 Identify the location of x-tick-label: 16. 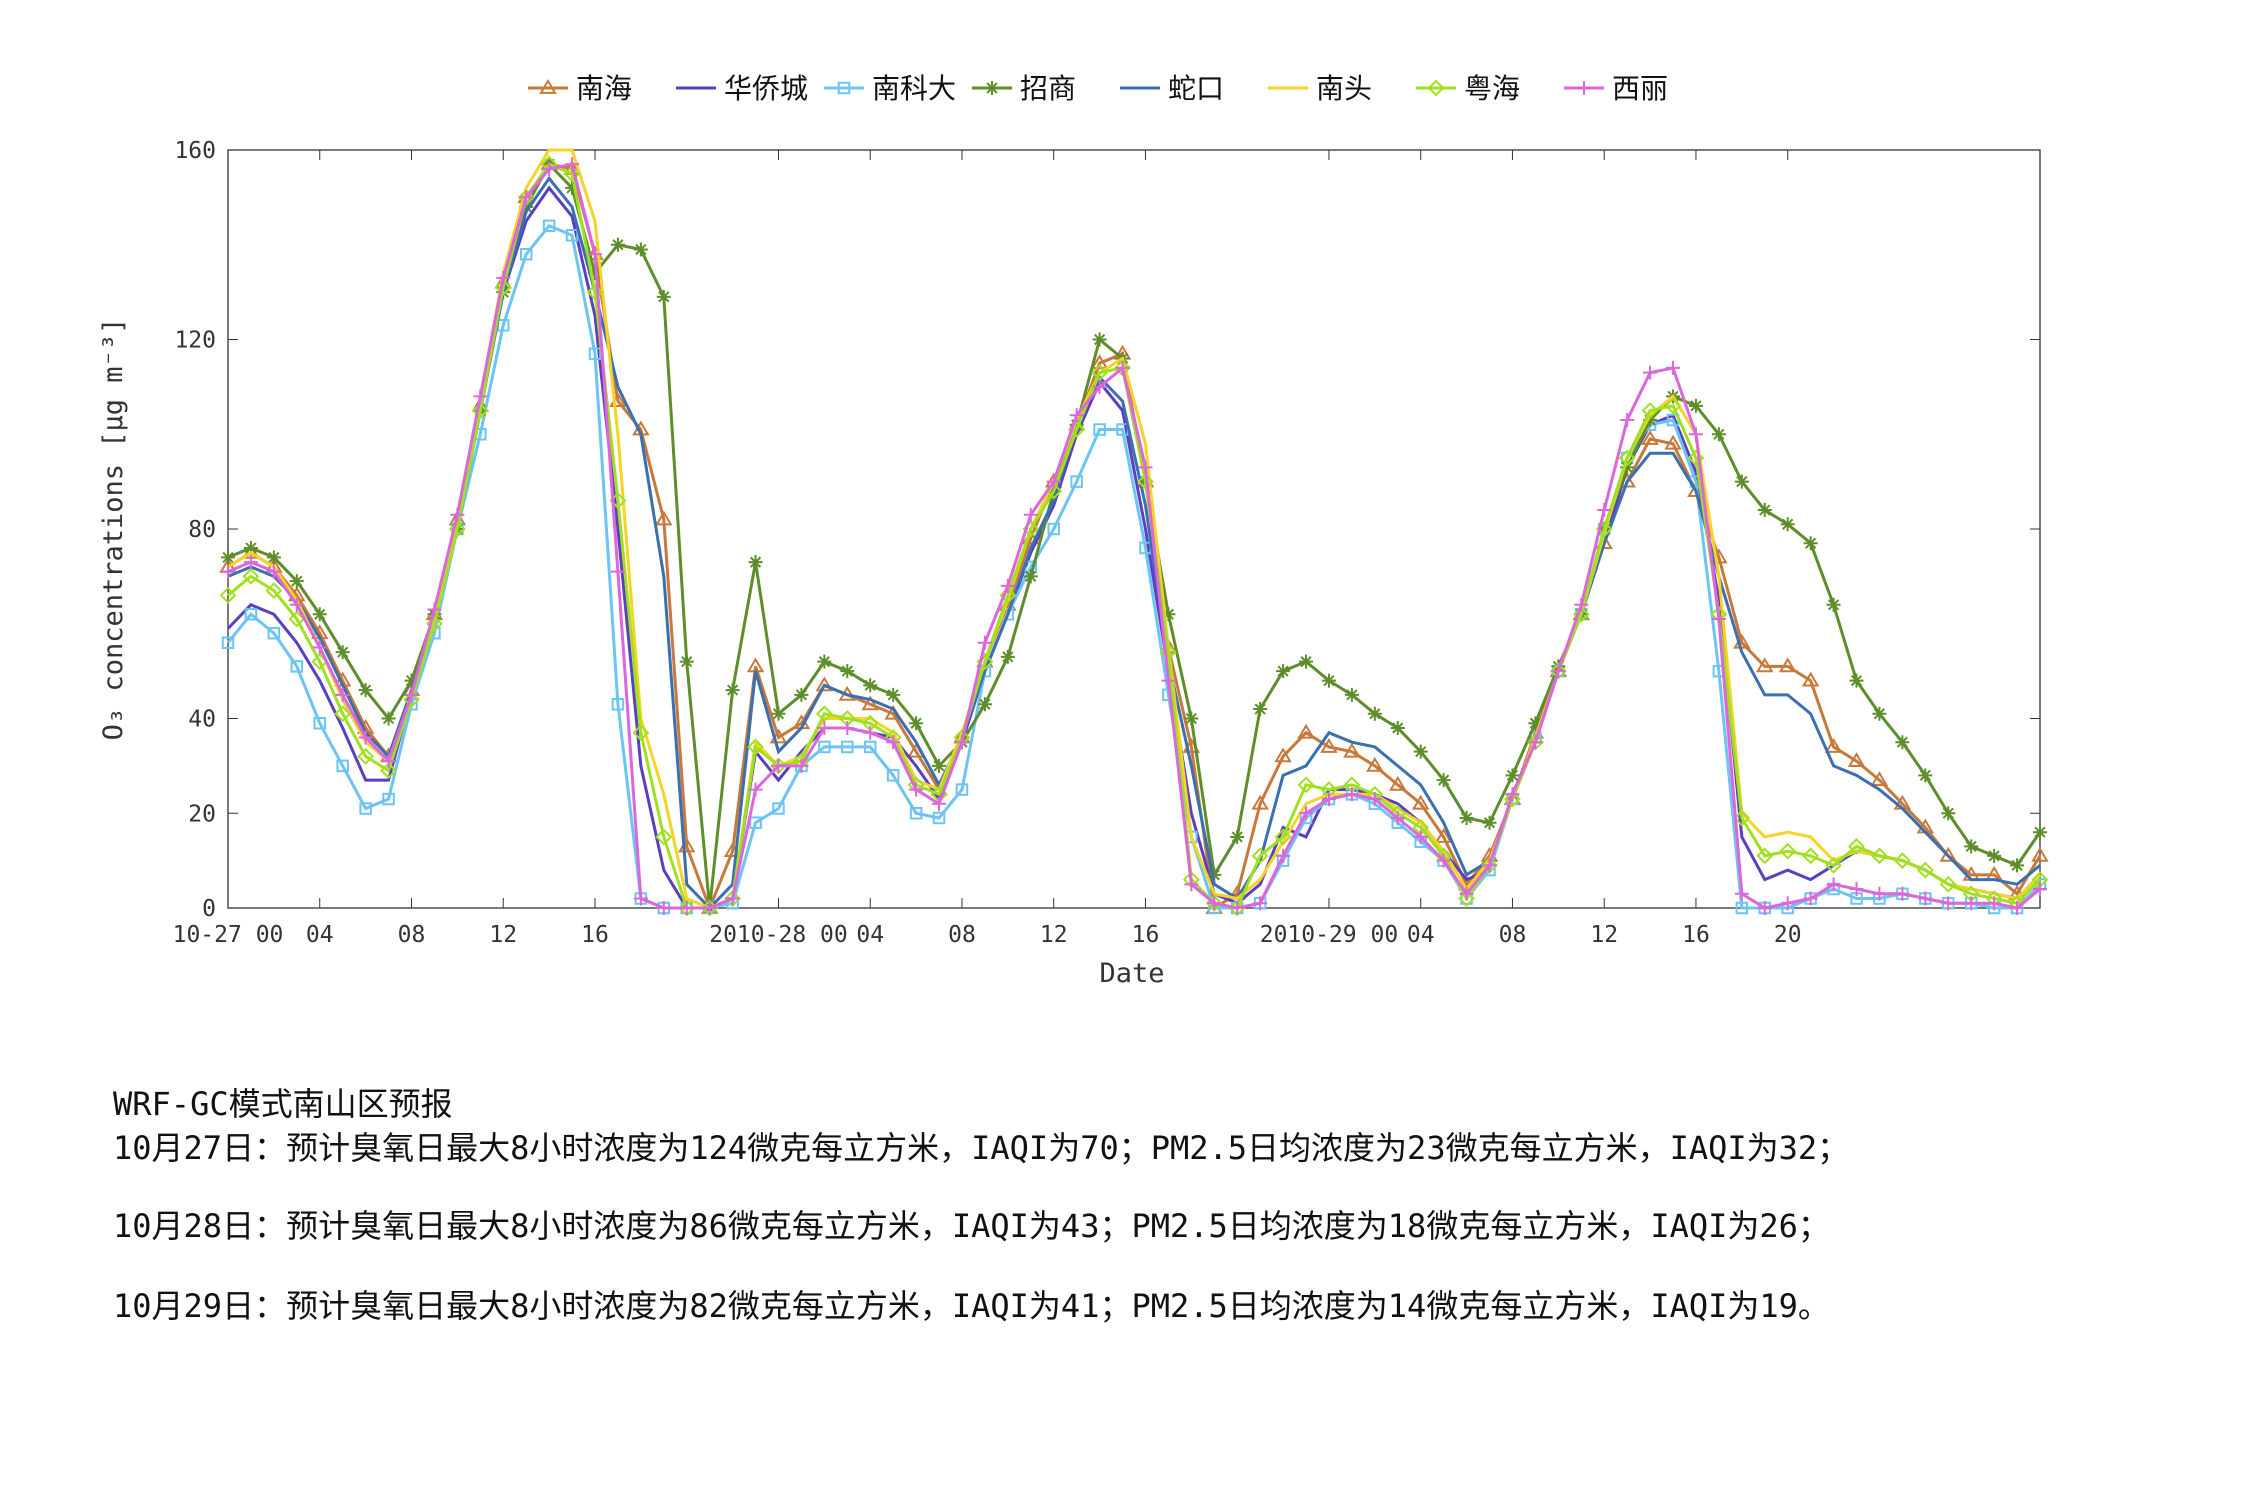
(1696, 935).